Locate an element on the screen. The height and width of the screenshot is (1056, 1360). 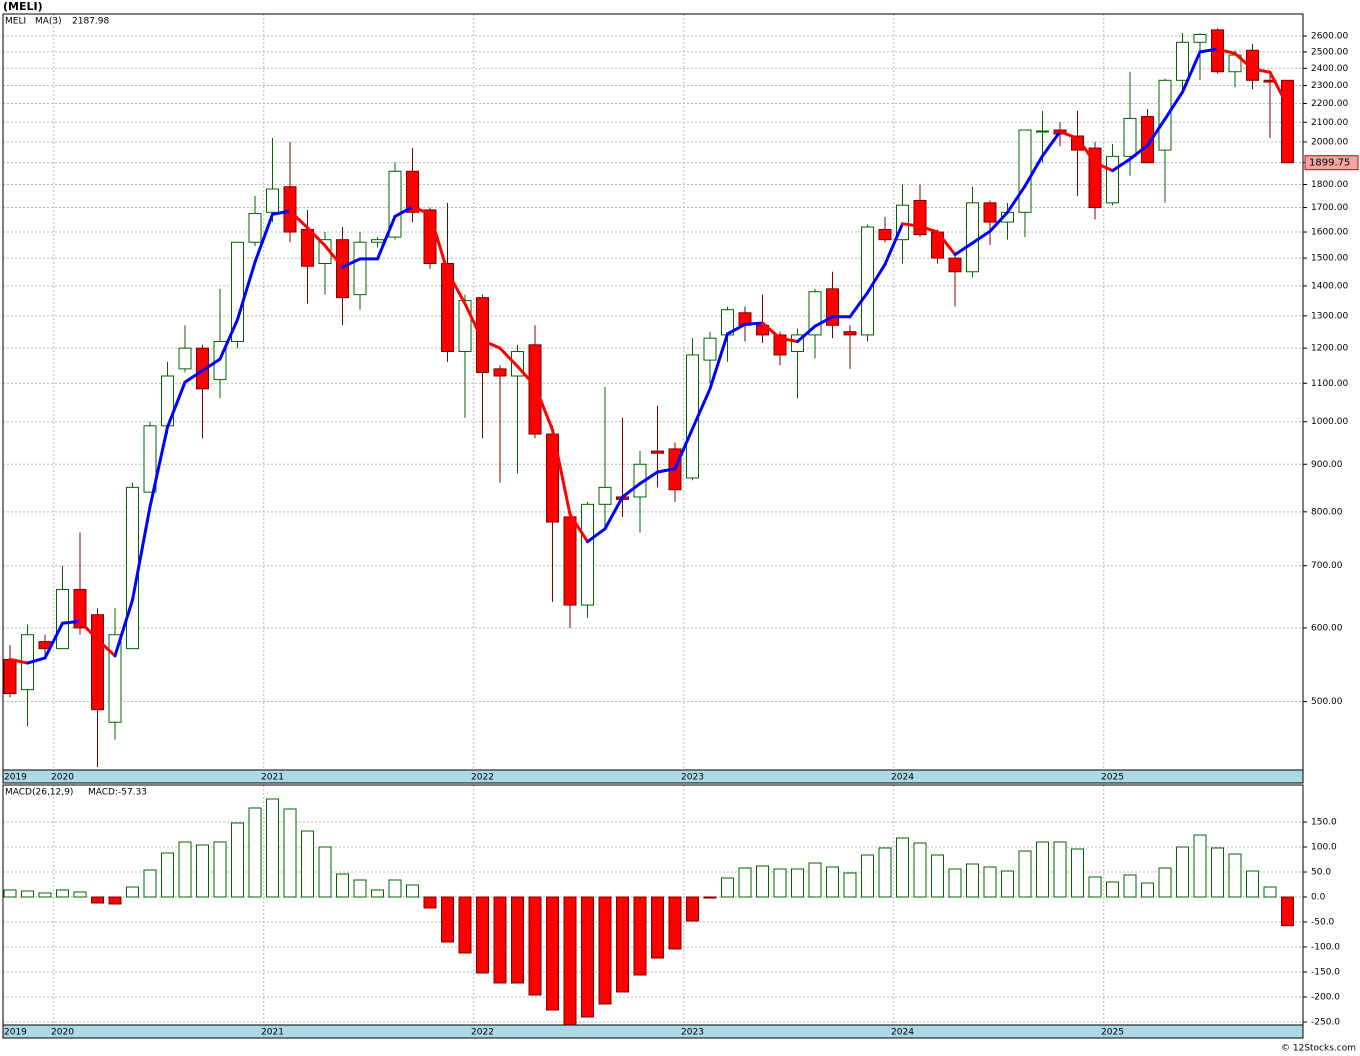
y-tick-label: 1500.00 is located at coordinates (1329, 259).